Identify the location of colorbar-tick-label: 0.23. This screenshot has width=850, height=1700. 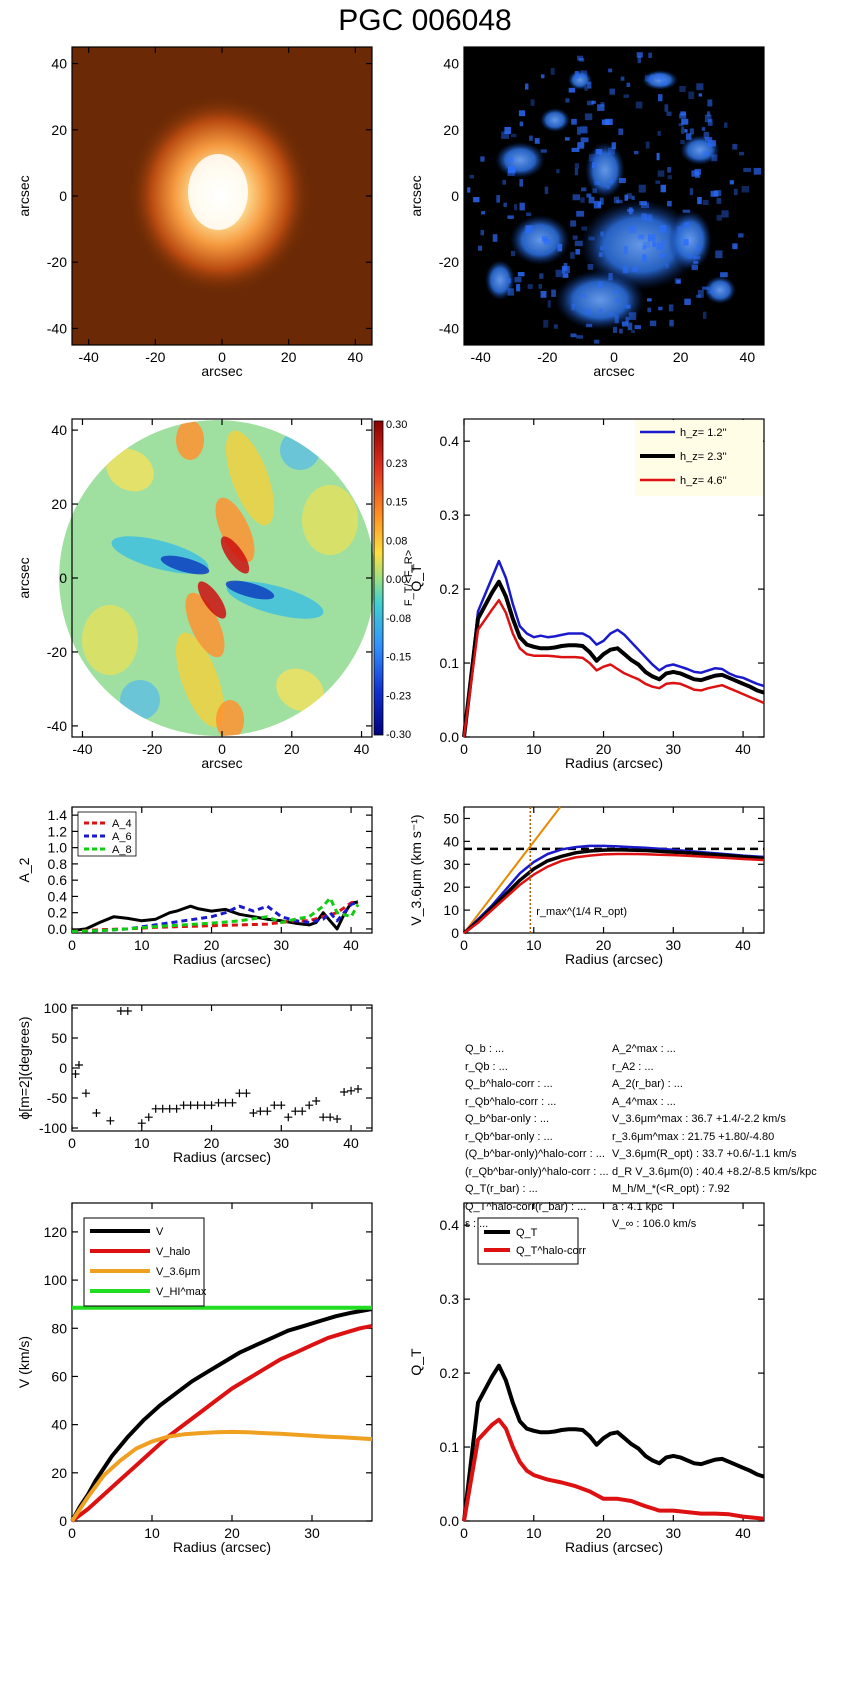
(396, 464).